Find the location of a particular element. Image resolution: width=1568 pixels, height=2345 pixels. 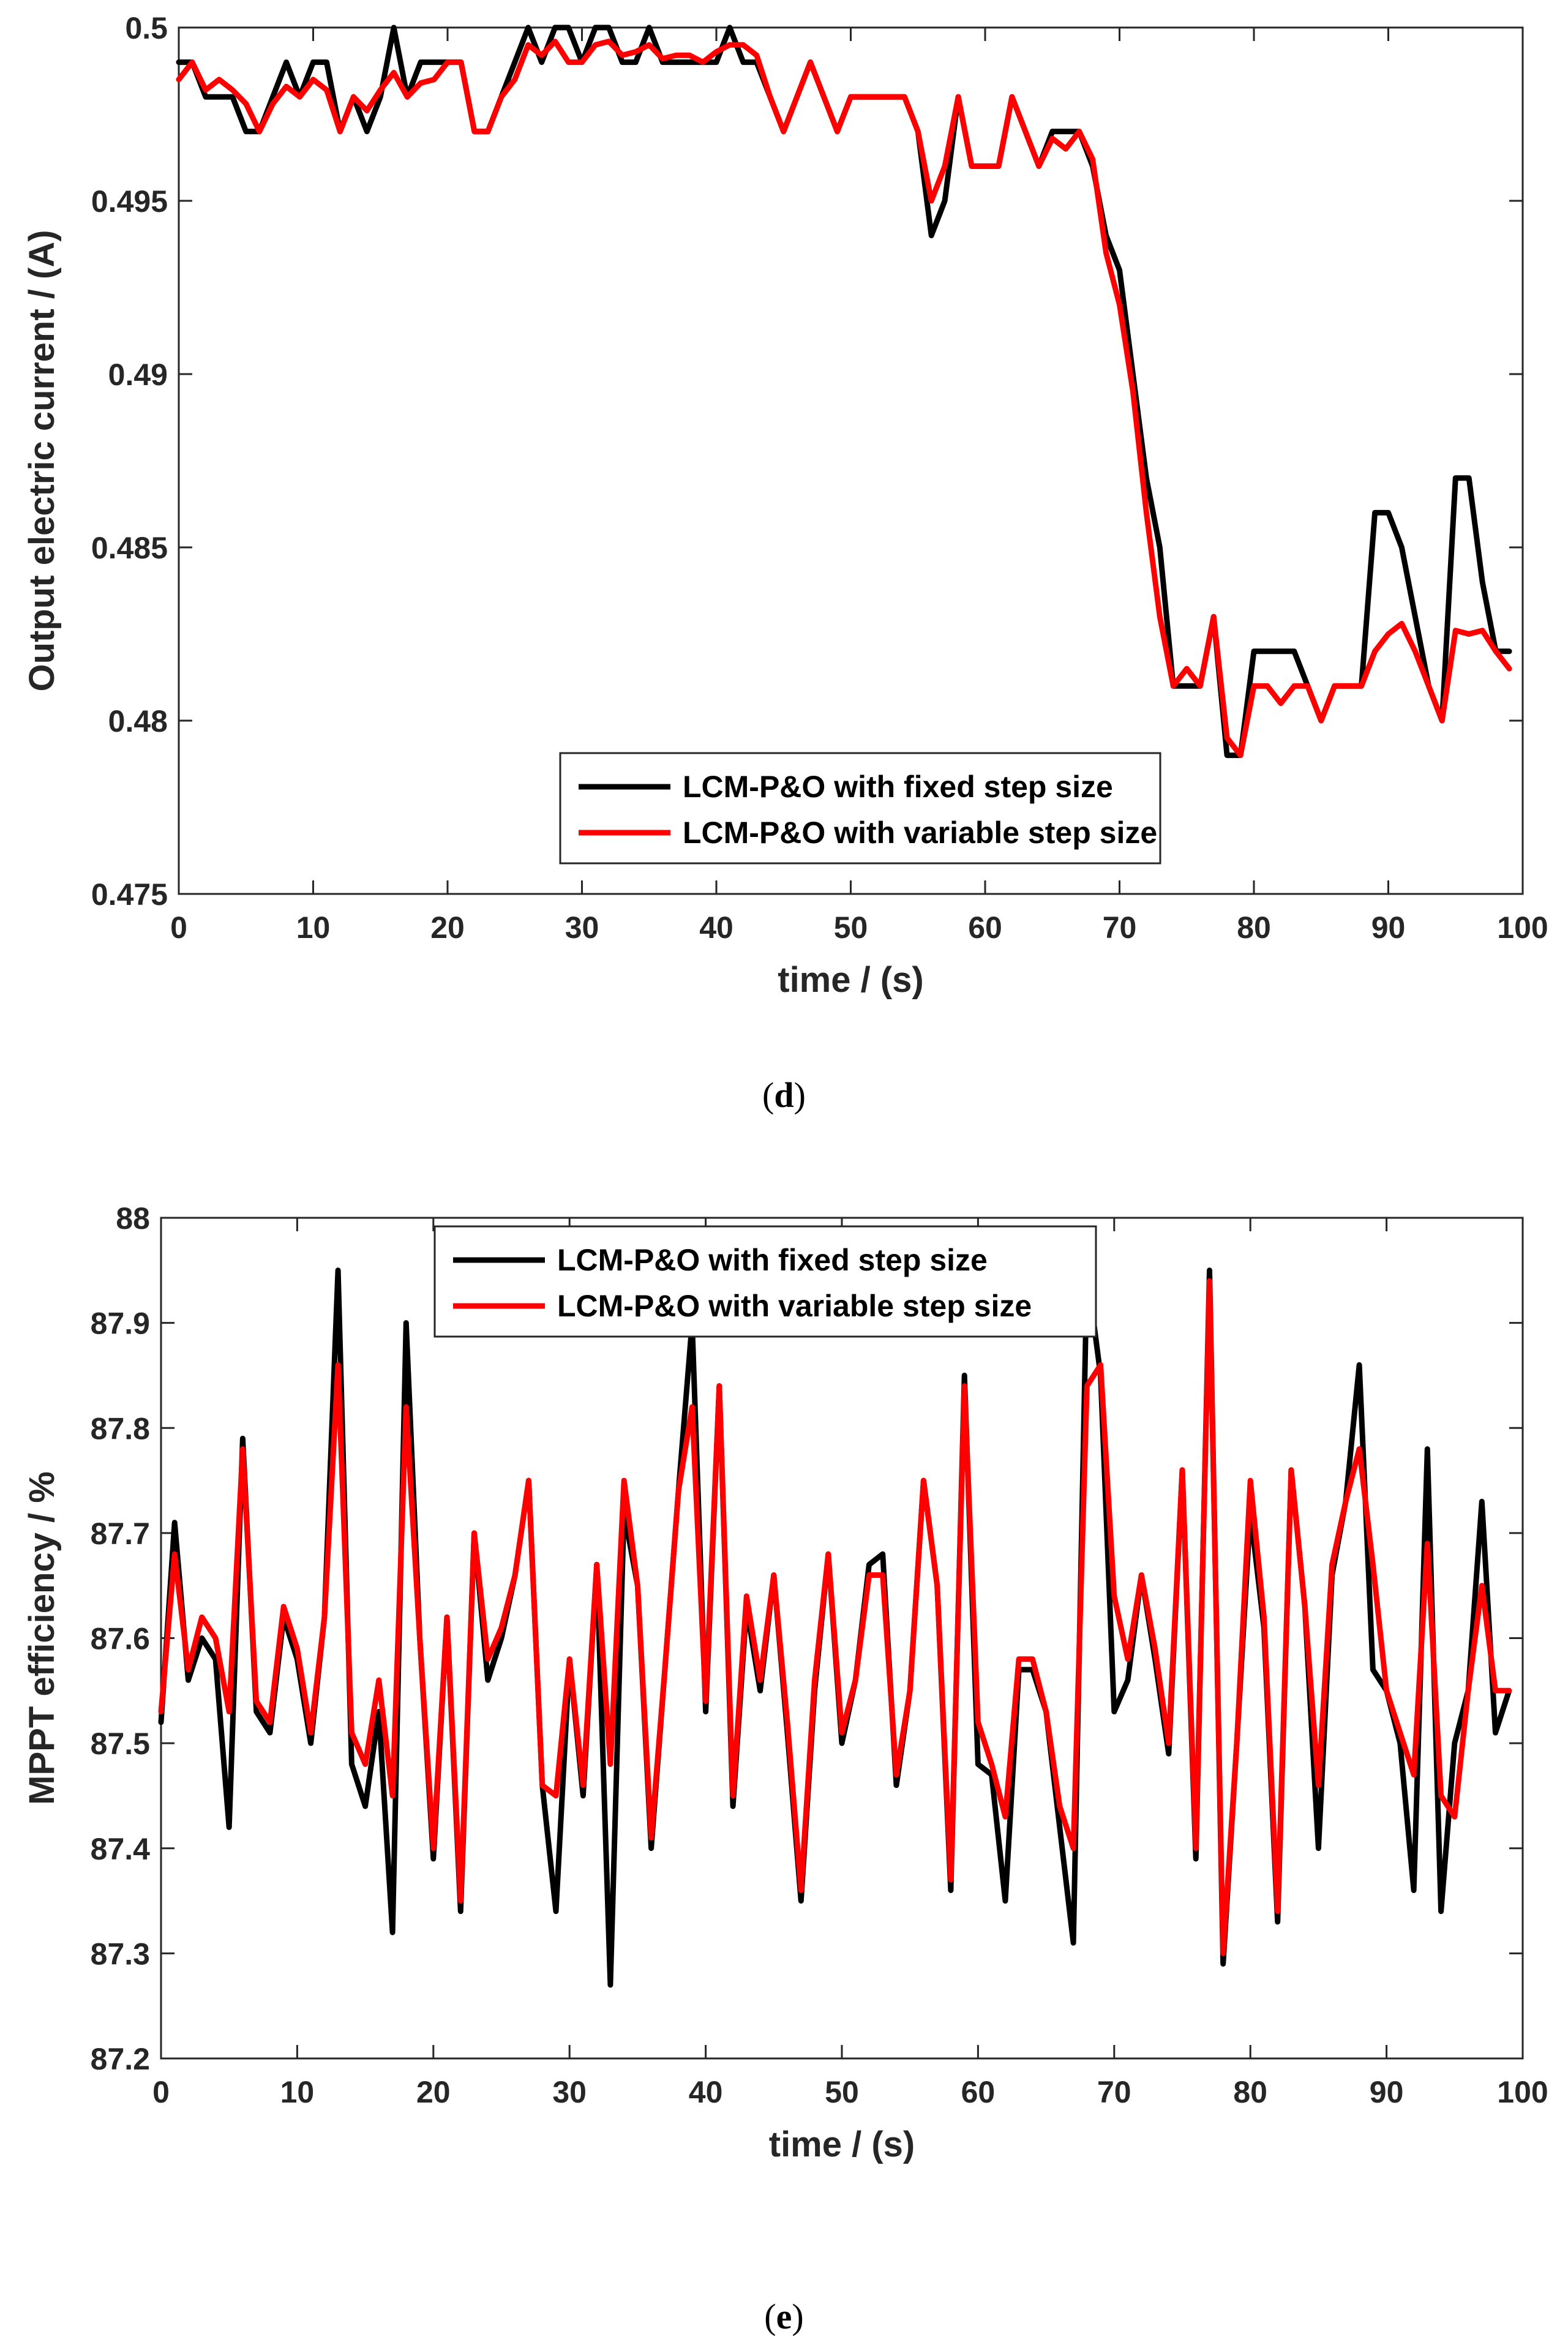

e-x-tick-label: 10 is located at coordinates (297, 2092).